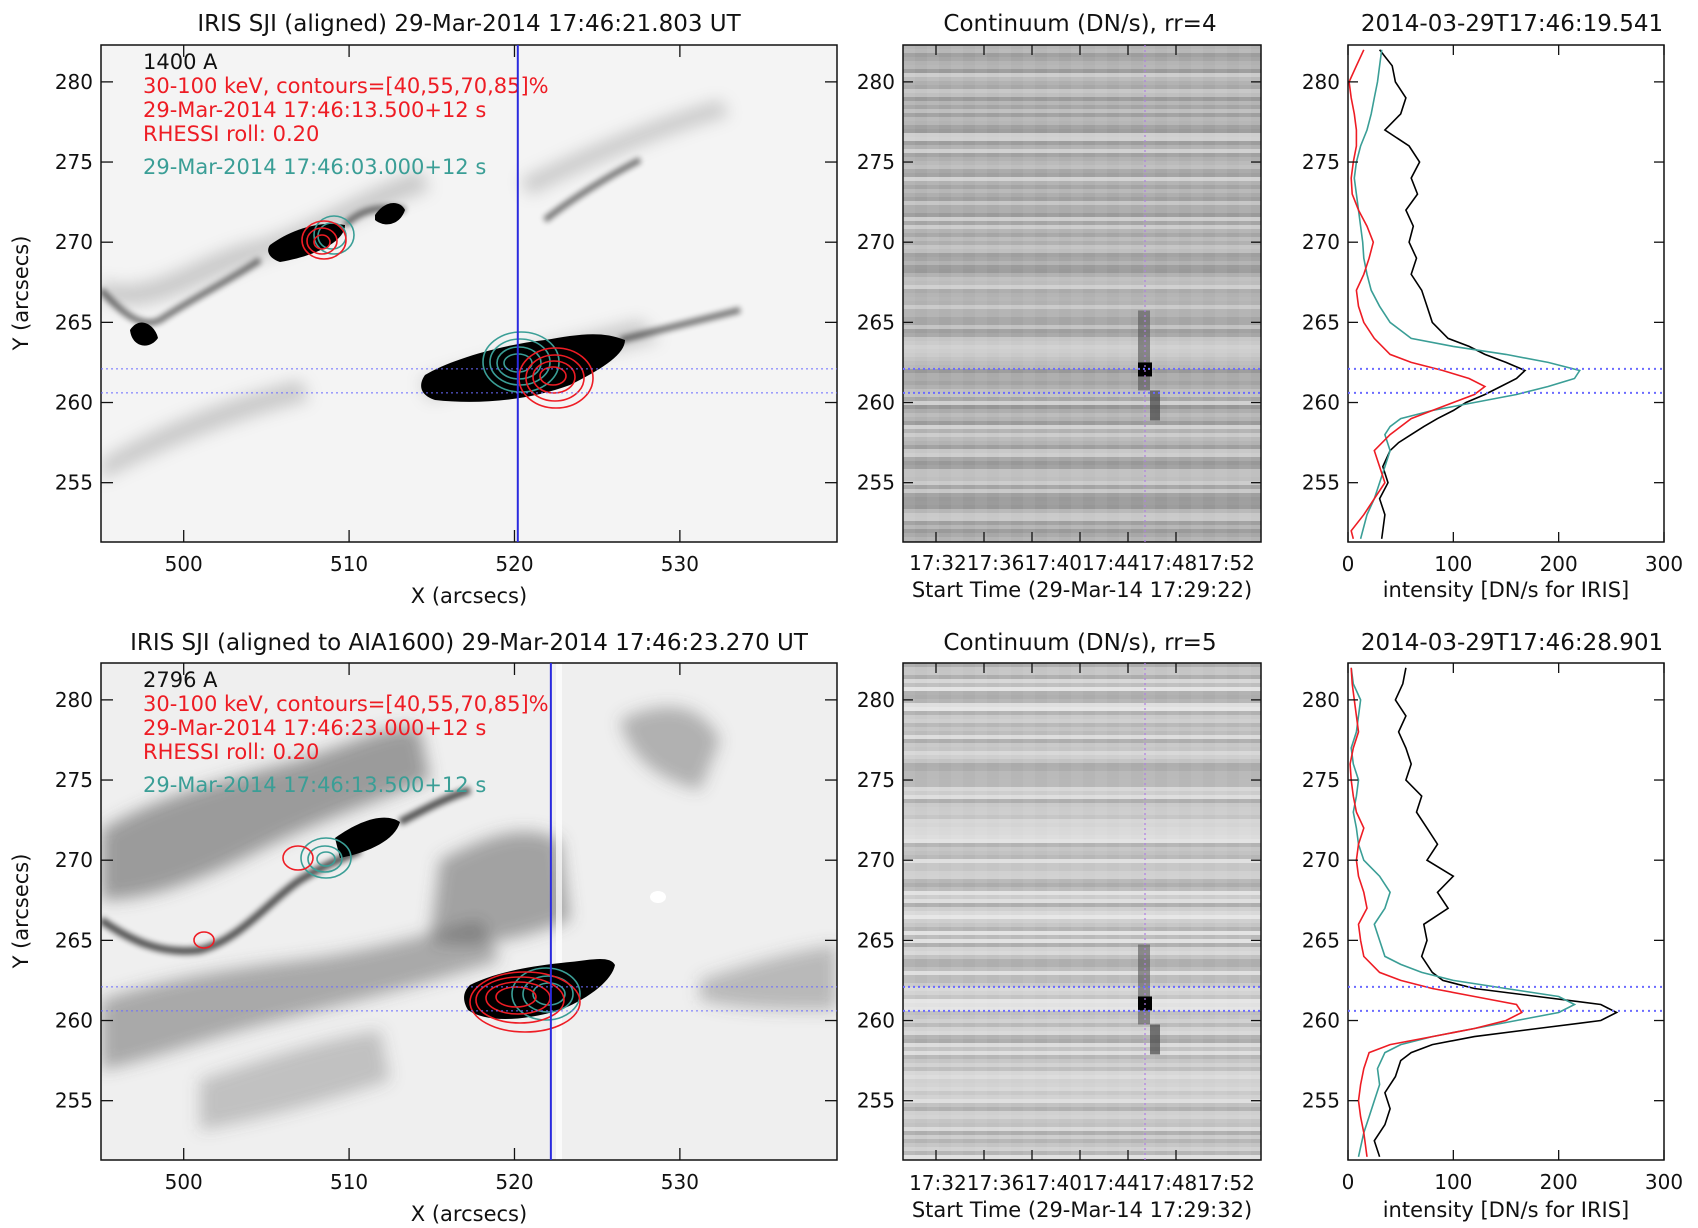 Image resolution: width=1698 pixels, height=1228 pixels. Describe the element at coordinates (1506, 590) in the screenshot. I see `profile-xlabel-1: intensity [DN/s for IRIS]` at that location.